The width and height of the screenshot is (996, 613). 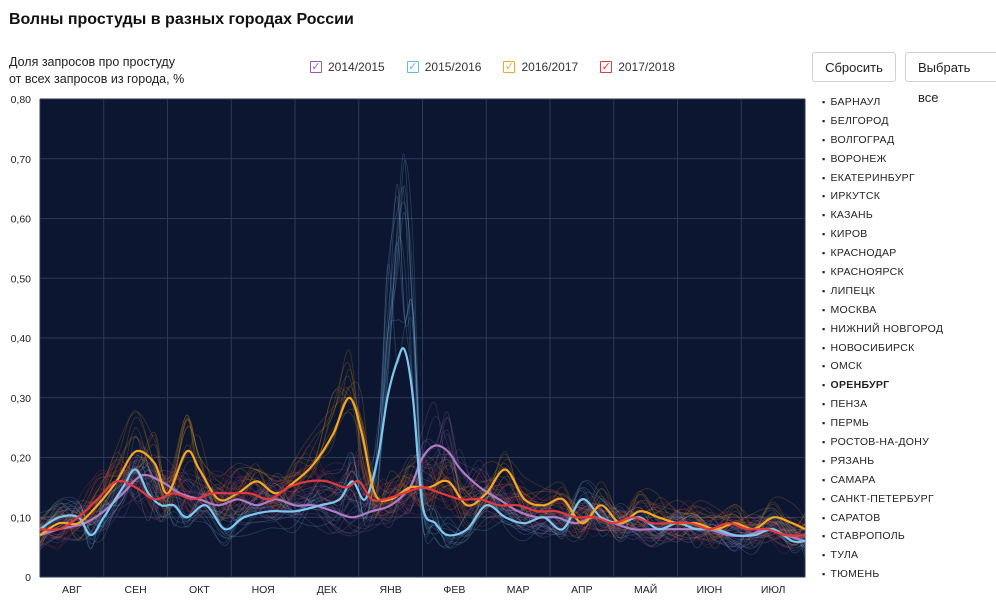 I want to click on city-item: БАРНАУЛ, so click(x=882, y=102).